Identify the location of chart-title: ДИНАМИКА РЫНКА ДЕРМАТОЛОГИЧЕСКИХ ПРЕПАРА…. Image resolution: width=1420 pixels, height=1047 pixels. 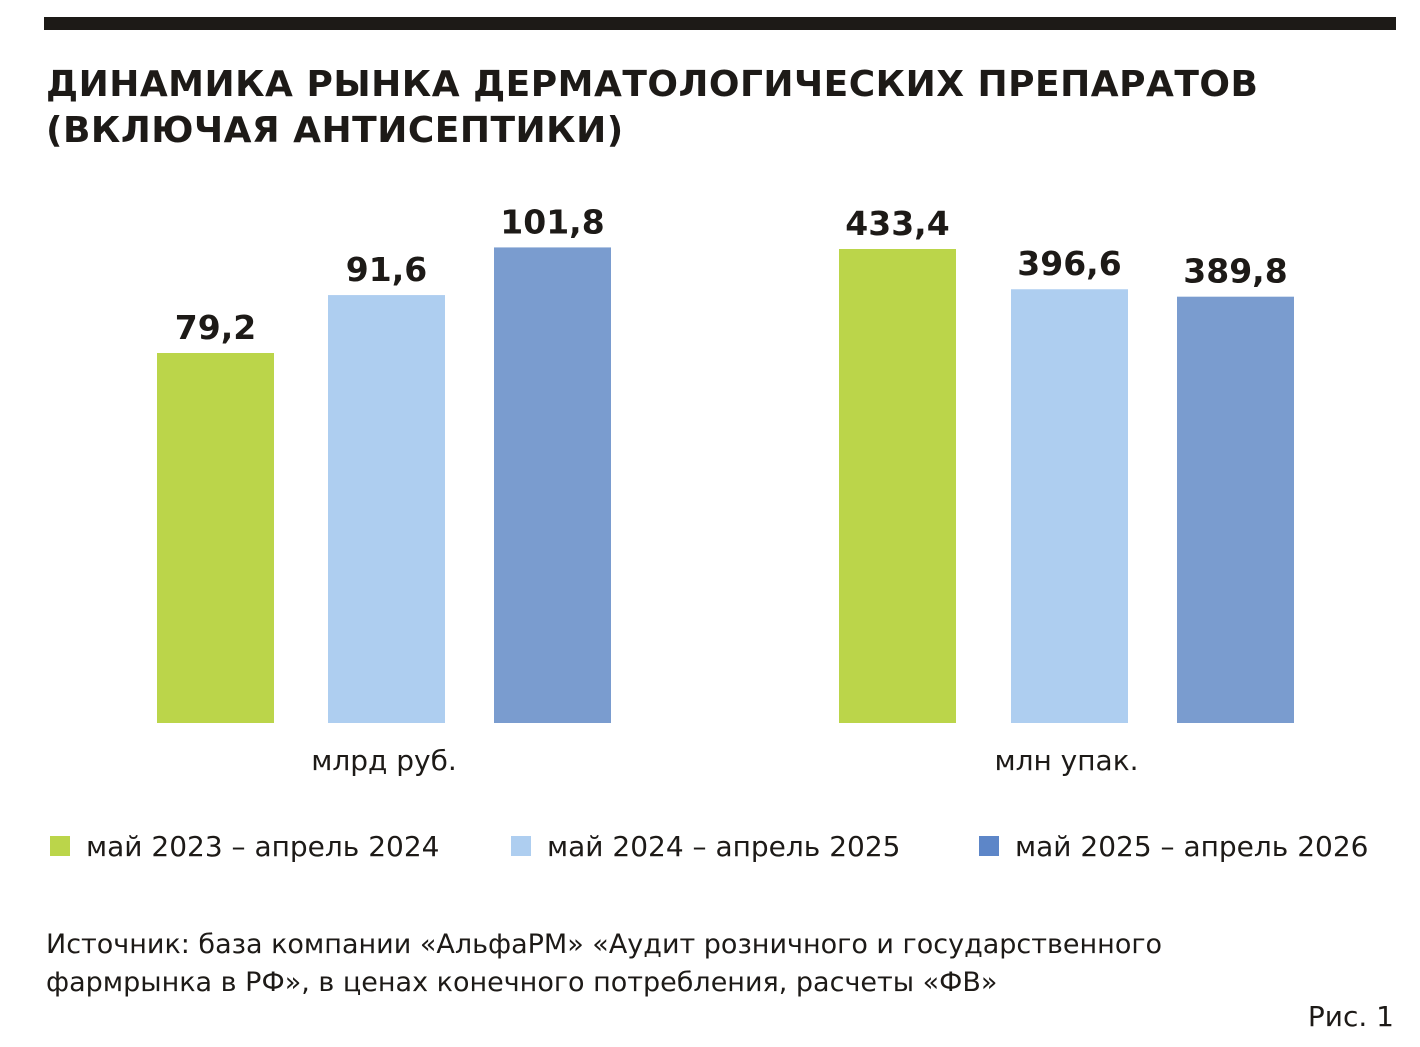
(716, 108).